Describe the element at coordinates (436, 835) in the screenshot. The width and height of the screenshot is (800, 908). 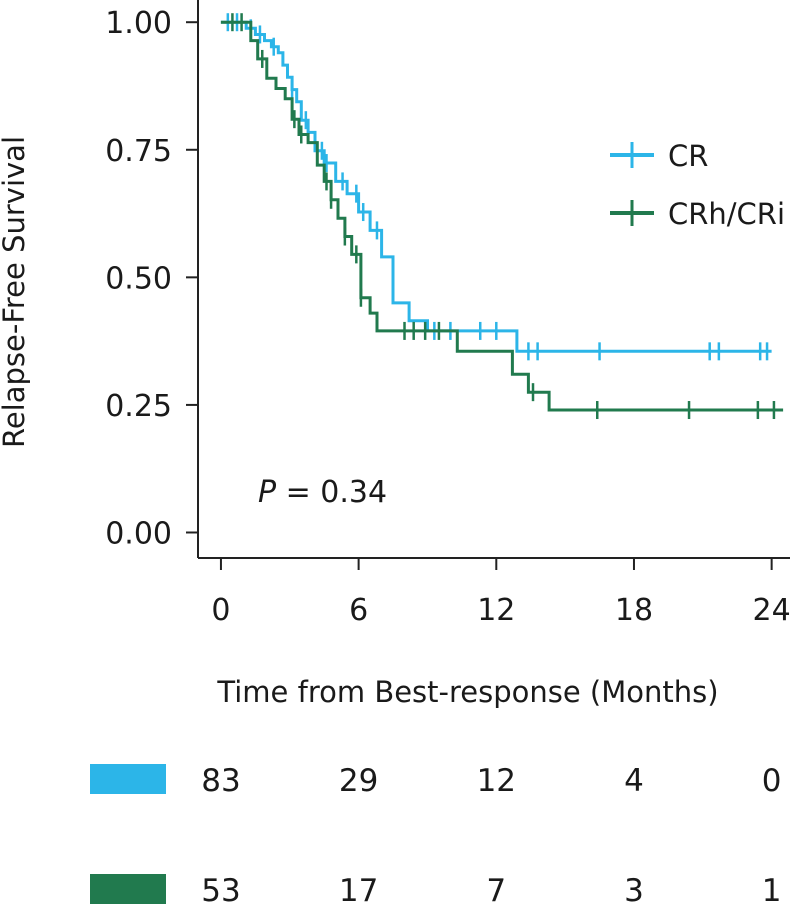
I see `risk-table: 83 29 12 4 0 53 17 7 3 1` at that location.